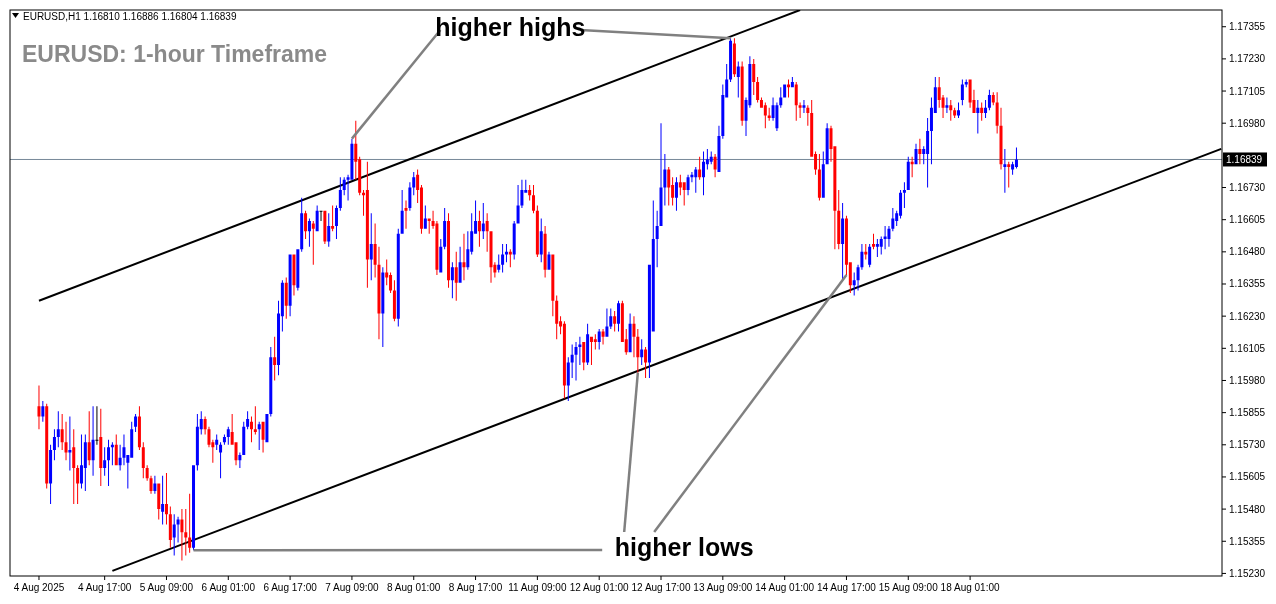  I want to click on x-tick-label: 14 Aug 01:00, so click(785, 587).